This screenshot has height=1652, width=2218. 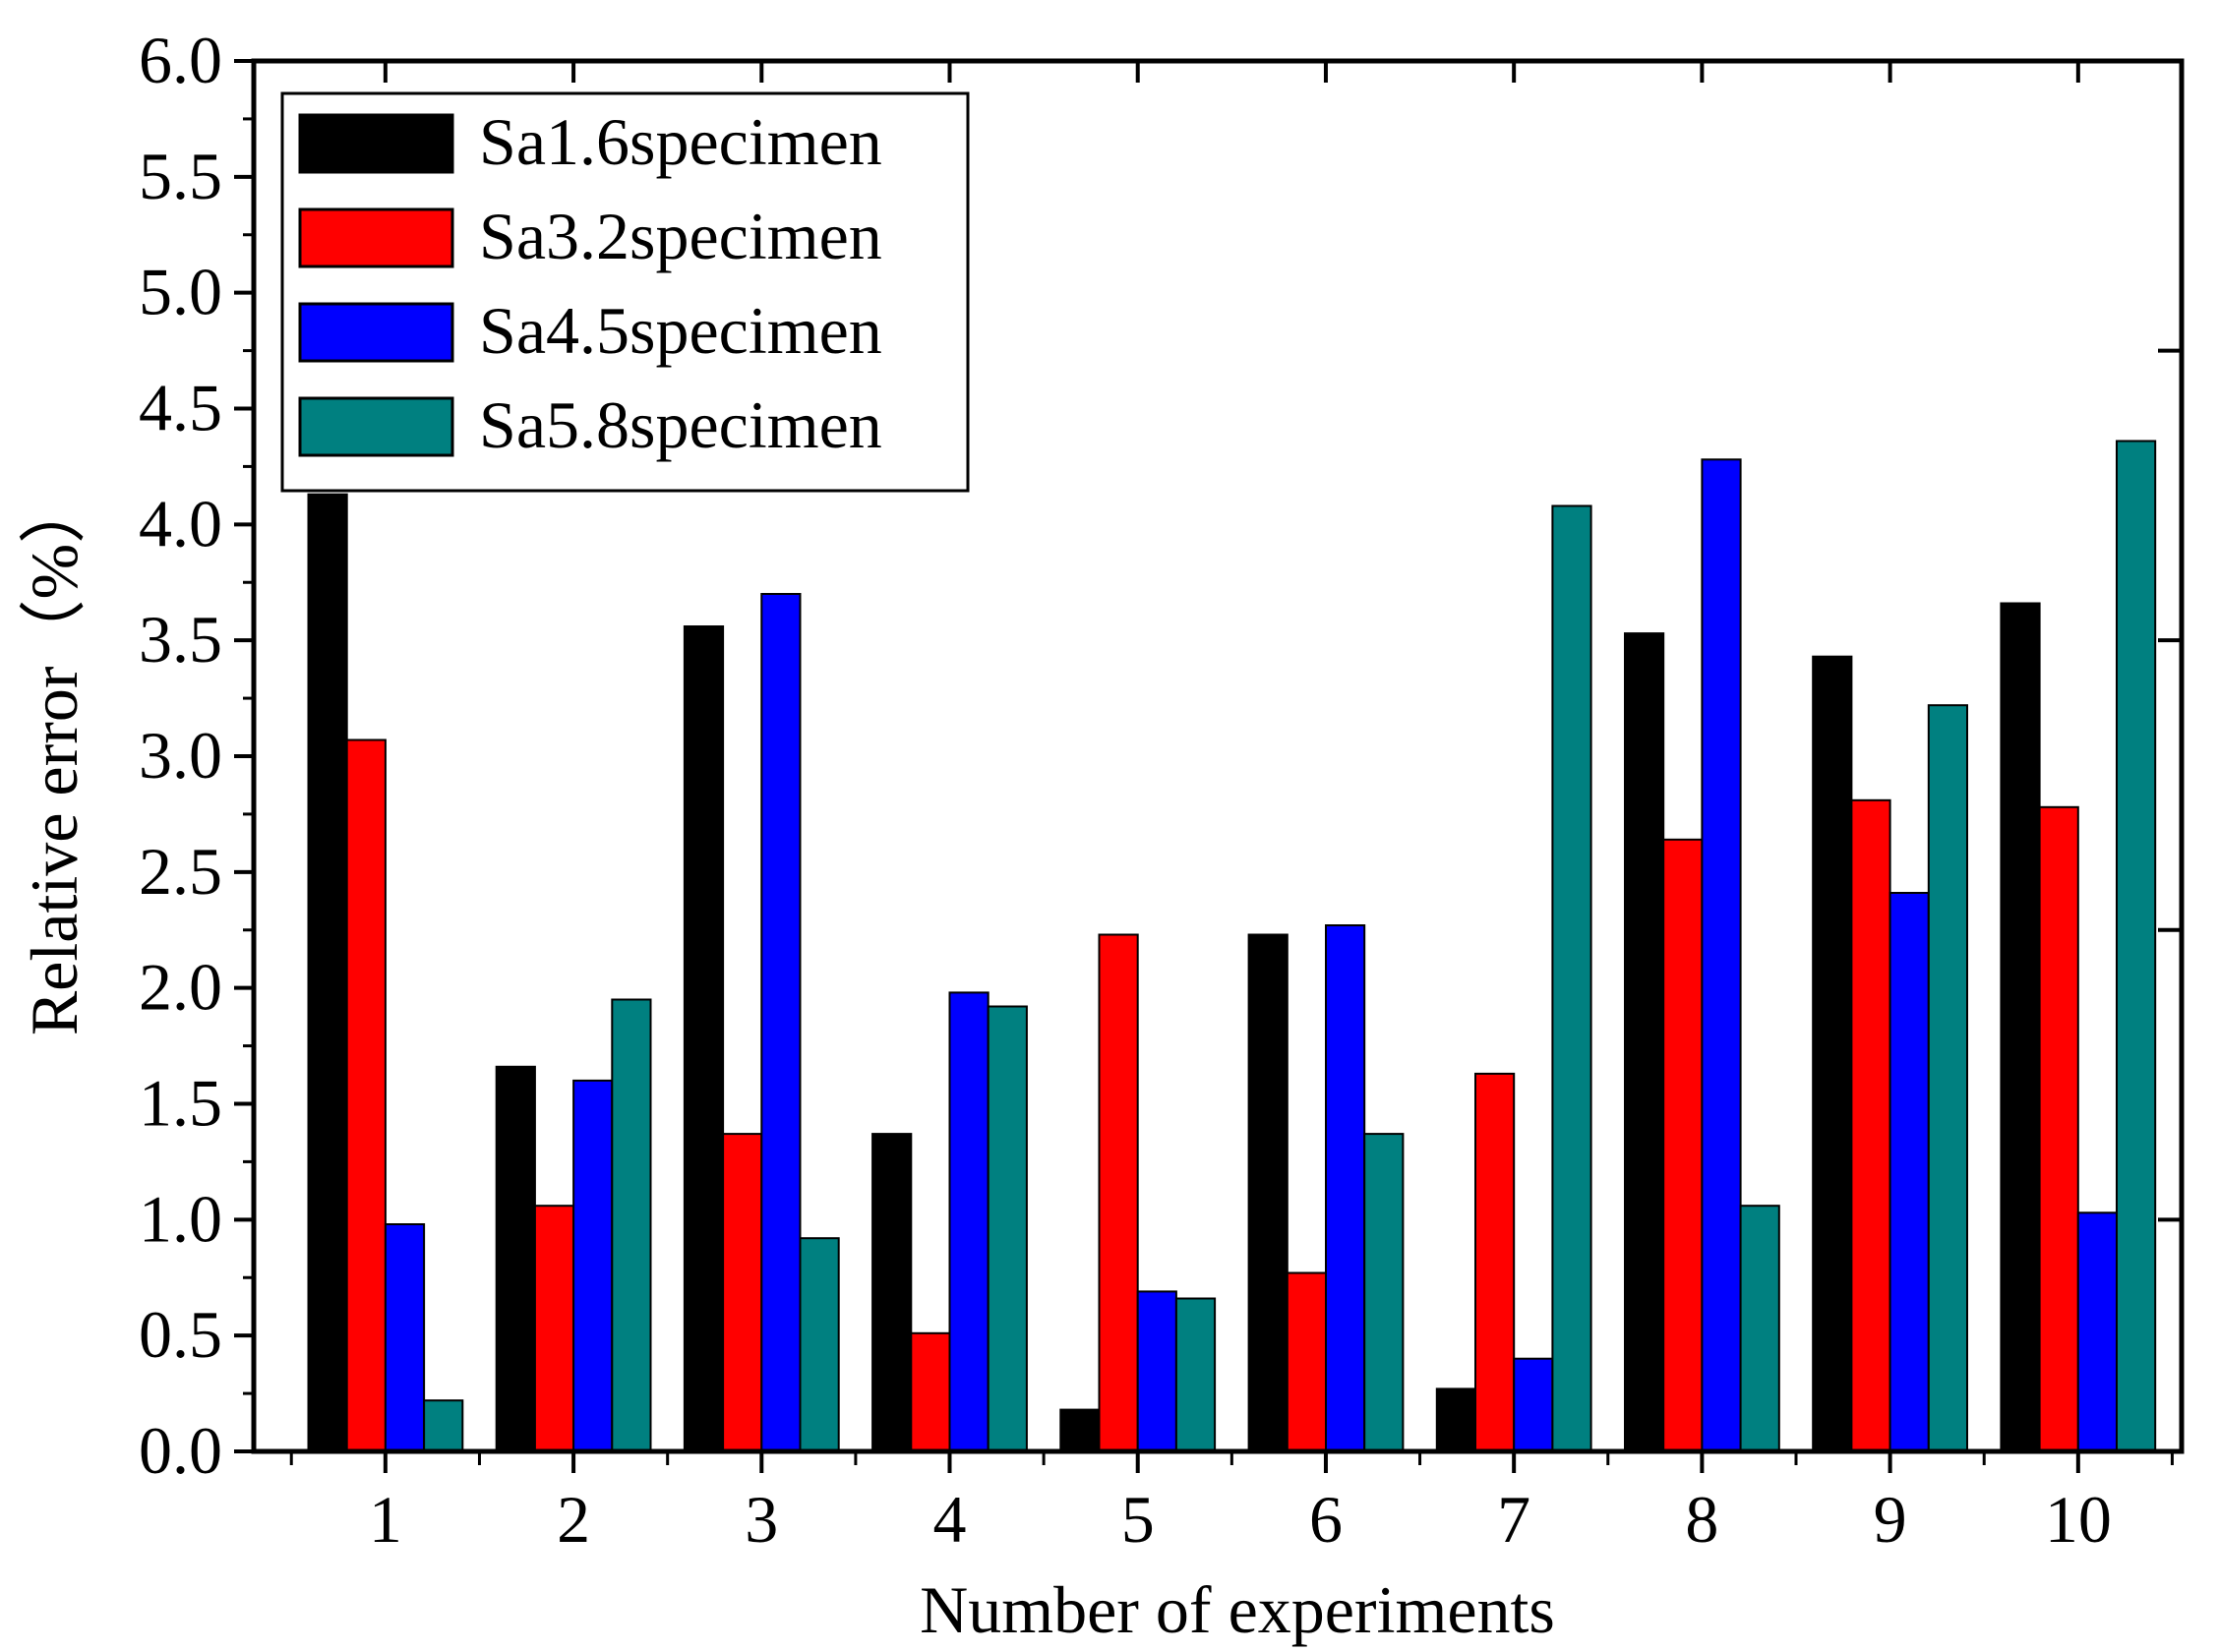 I want to click on y-tick-label: 1.5, so click(x=180, y=1103).